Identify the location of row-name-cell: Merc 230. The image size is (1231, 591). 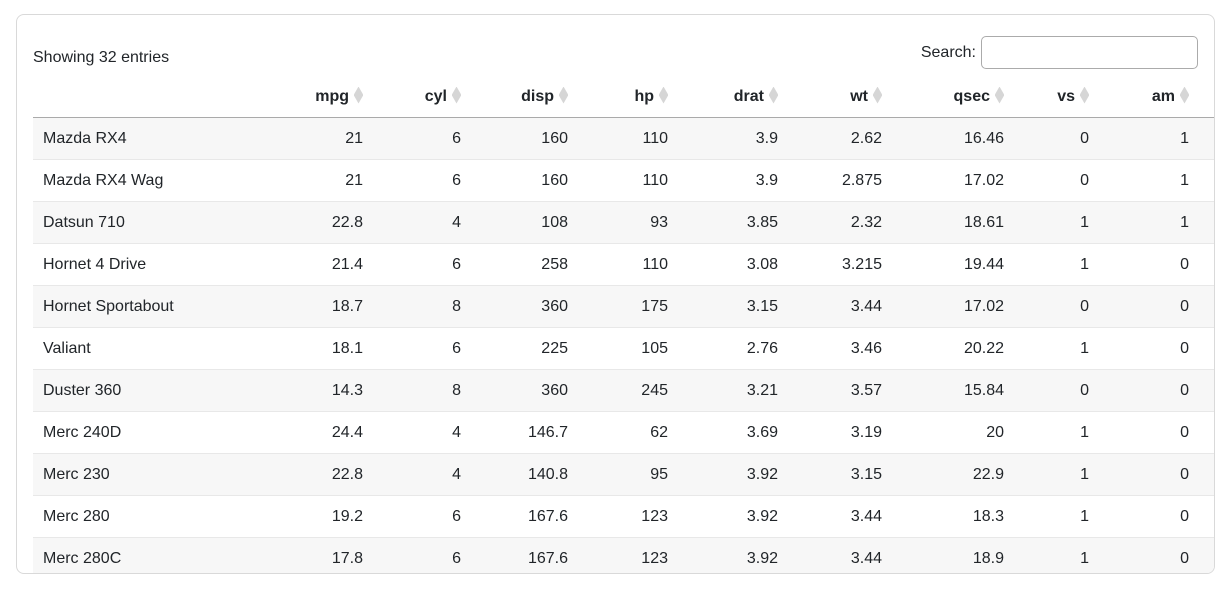
(76, 474).